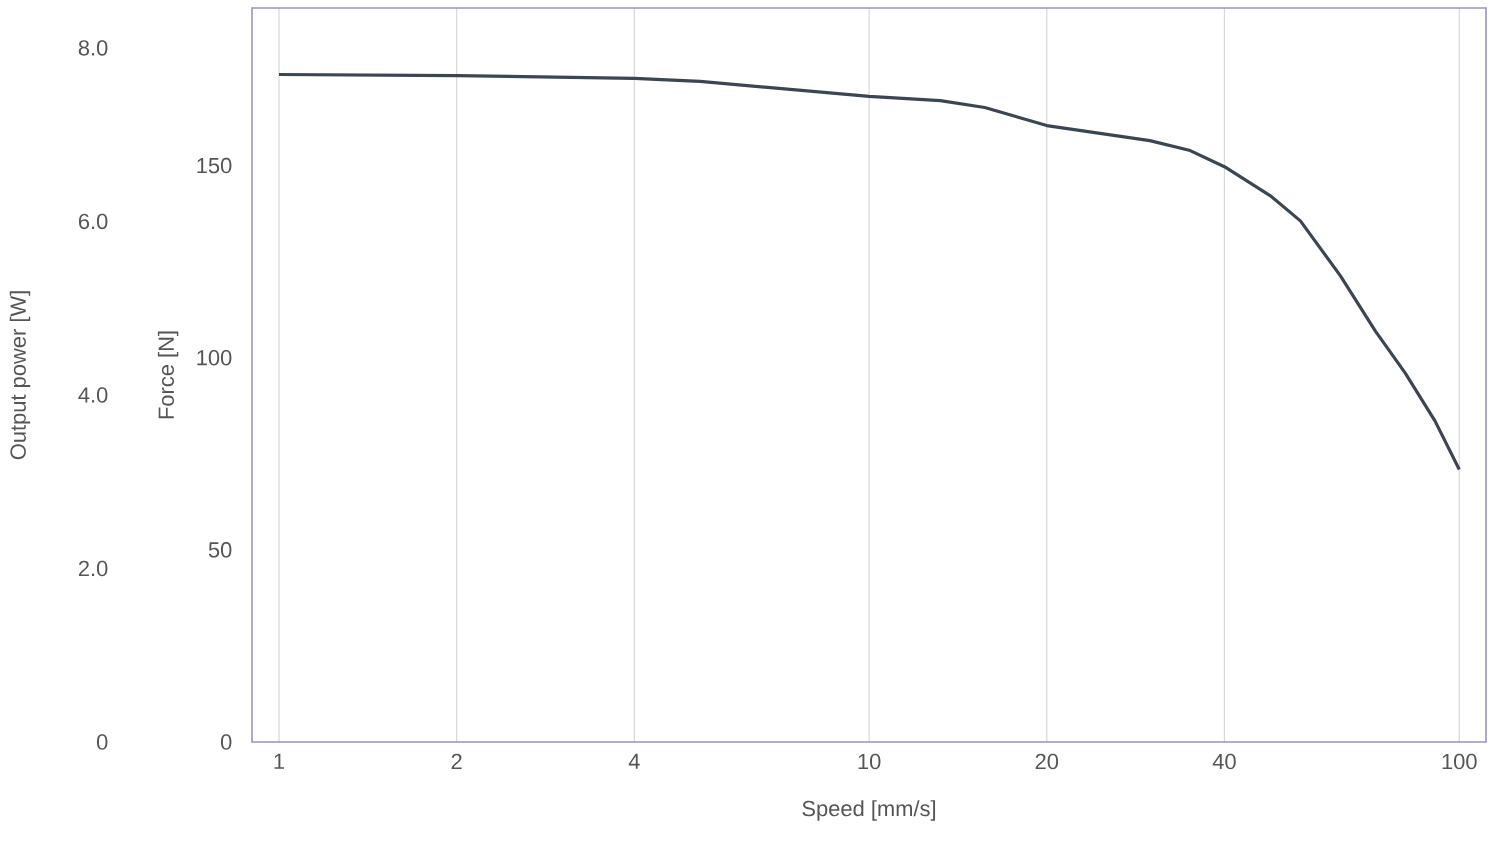  What do you see at coordinates (1047, 761) in the screenshot?
I see `x-tick-label: 20` at bounding box center [1047, 761].